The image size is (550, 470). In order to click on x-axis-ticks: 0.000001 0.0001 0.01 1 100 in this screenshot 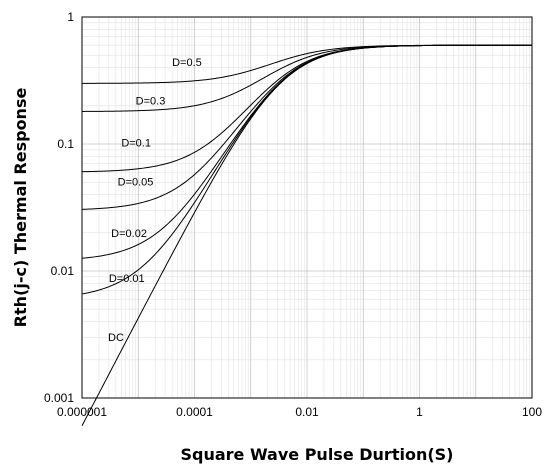, I will do `click(299, 412)`.